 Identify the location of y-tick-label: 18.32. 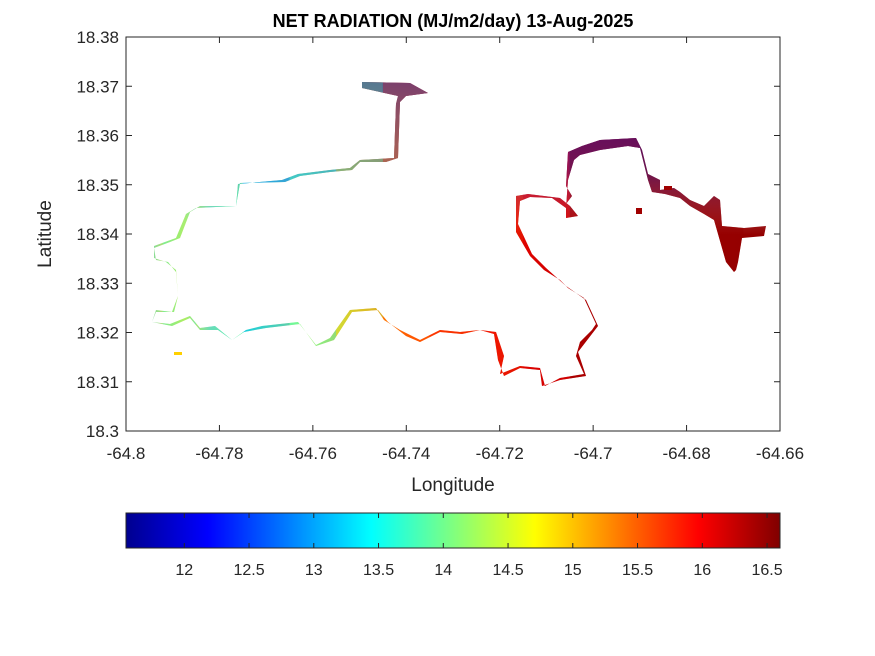
(97, 333).